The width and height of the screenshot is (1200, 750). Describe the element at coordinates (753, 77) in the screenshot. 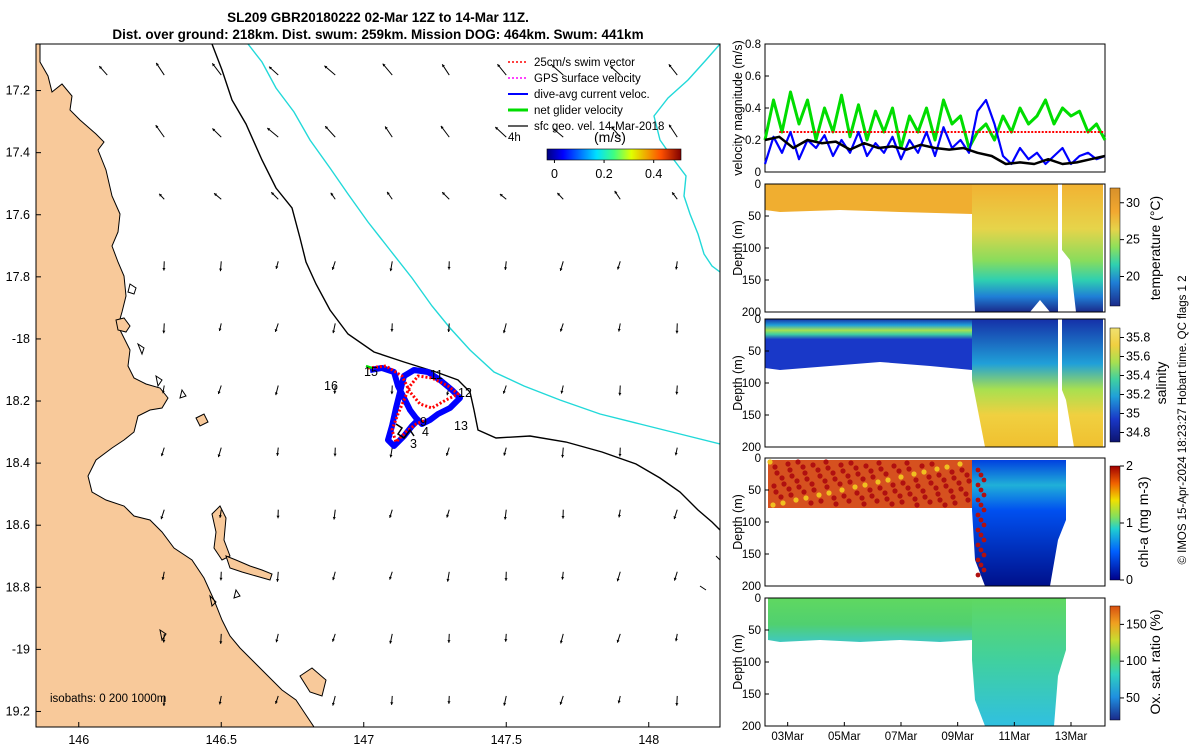

I see `velocity-y-tick-label: 0.6` at that location.